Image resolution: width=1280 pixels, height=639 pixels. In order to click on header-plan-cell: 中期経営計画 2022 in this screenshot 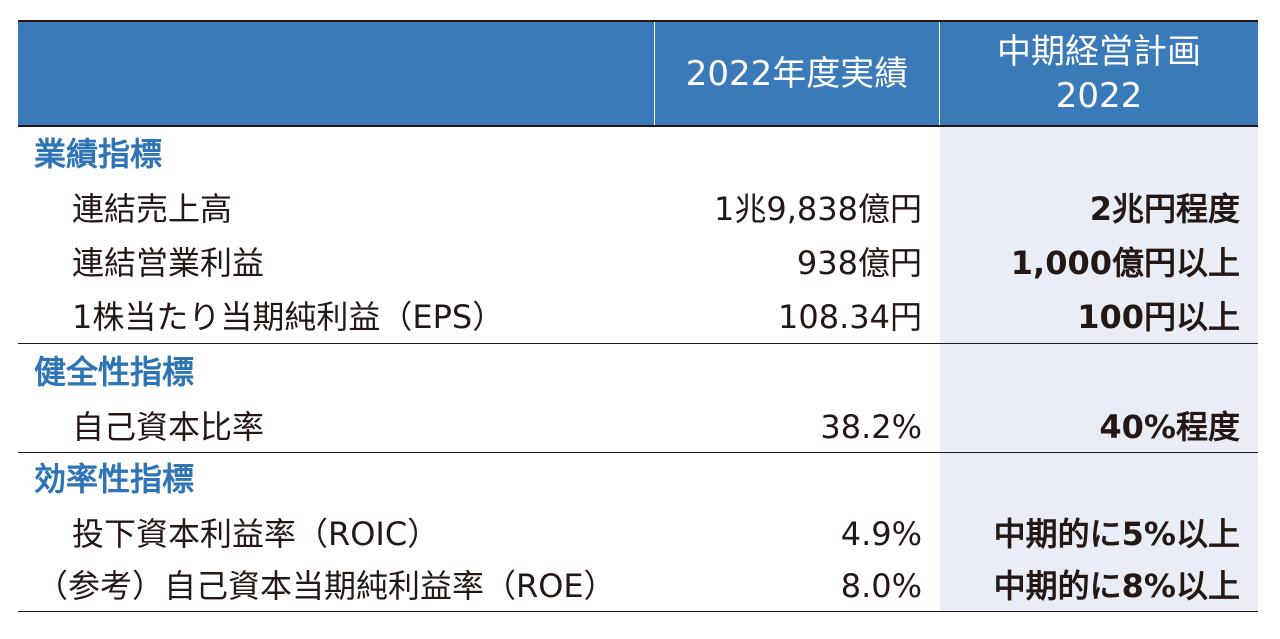, I will do `click(1099, 74)`.